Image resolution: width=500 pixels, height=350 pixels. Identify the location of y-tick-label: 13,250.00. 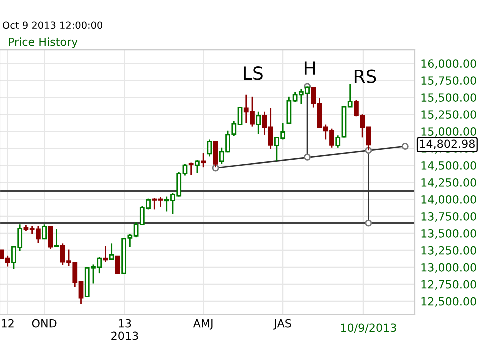
(449, 251).